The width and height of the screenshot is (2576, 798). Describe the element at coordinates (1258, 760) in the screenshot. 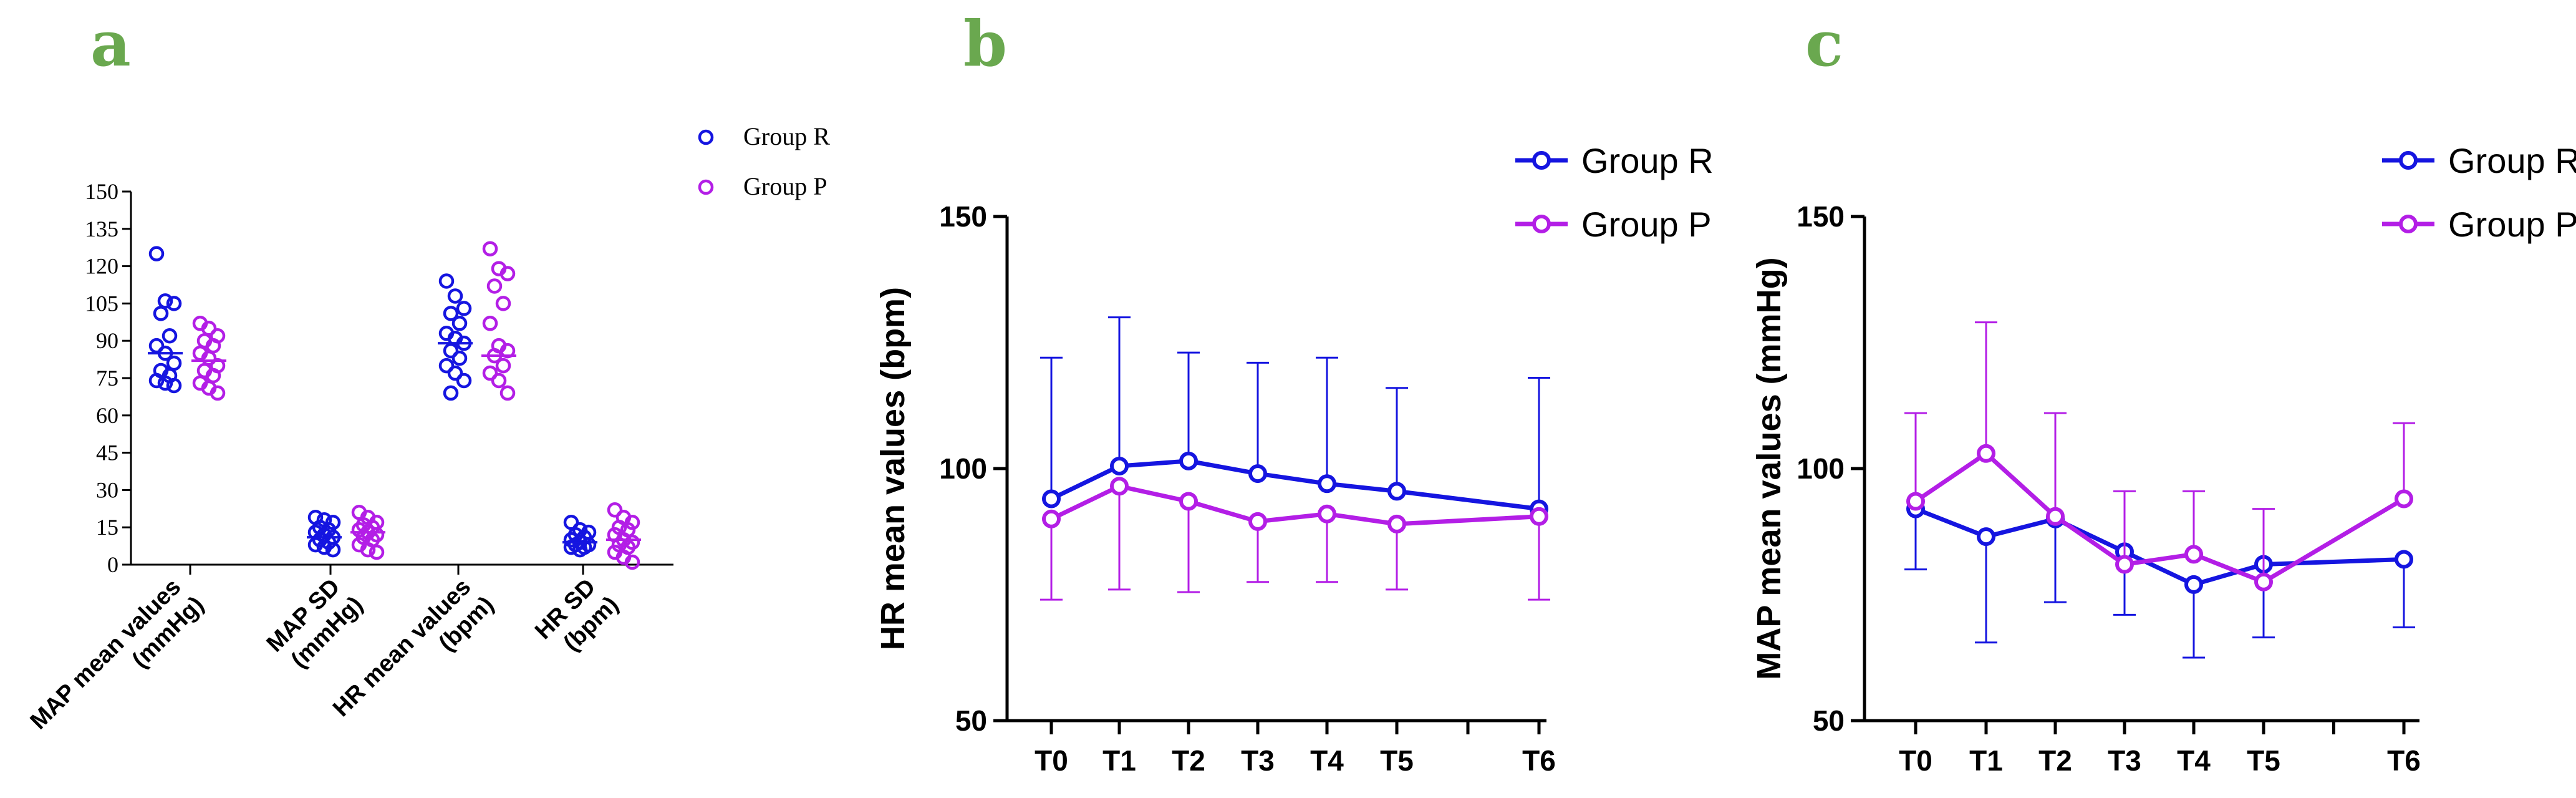

I see `x-tick-label-b: T3` at that location.